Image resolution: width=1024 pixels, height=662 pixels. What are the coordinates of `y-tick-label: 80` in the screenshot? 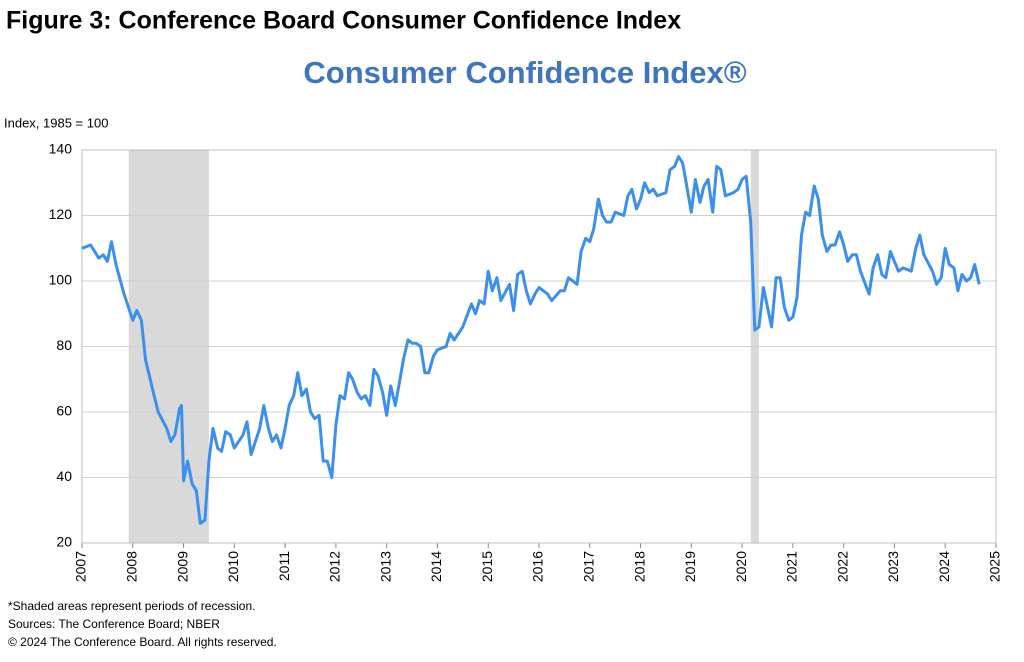 It's located at (64, 345).